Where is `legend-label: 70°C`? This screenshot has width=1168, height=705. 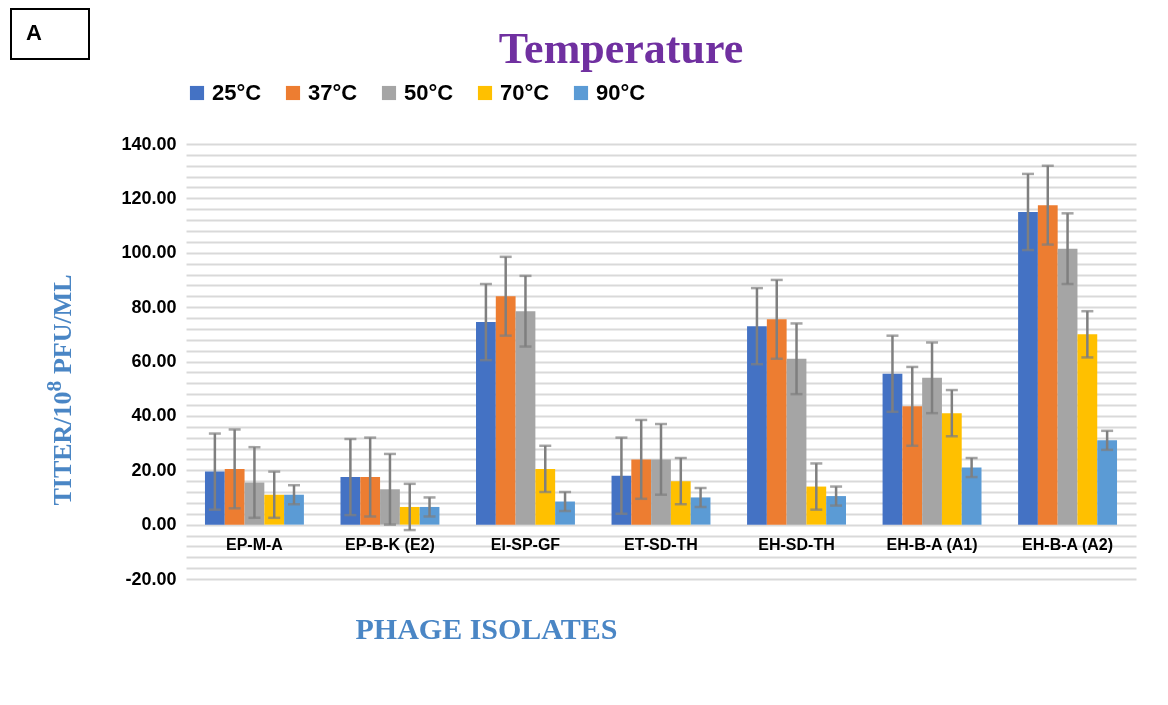
legend-label: 70°C is located at coordinates (525, 92).